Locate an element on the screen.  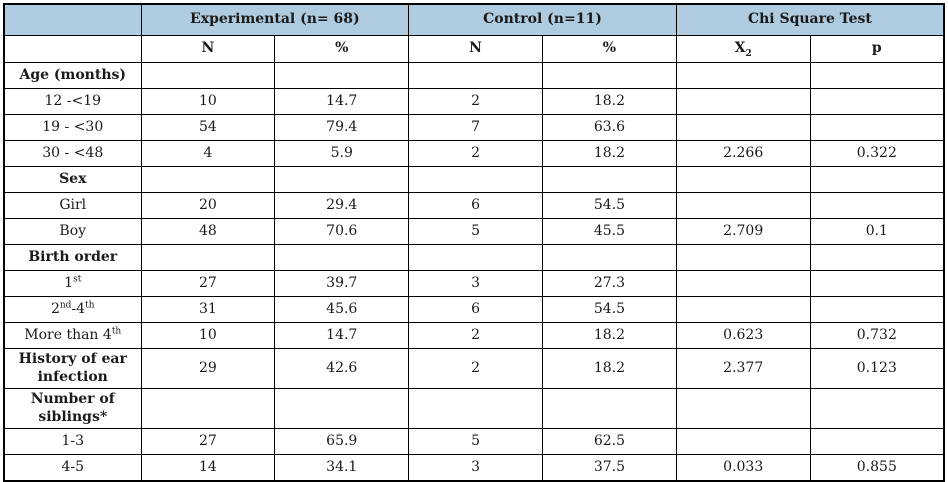
table-cell: 10 is located at coordinates (208, 101).